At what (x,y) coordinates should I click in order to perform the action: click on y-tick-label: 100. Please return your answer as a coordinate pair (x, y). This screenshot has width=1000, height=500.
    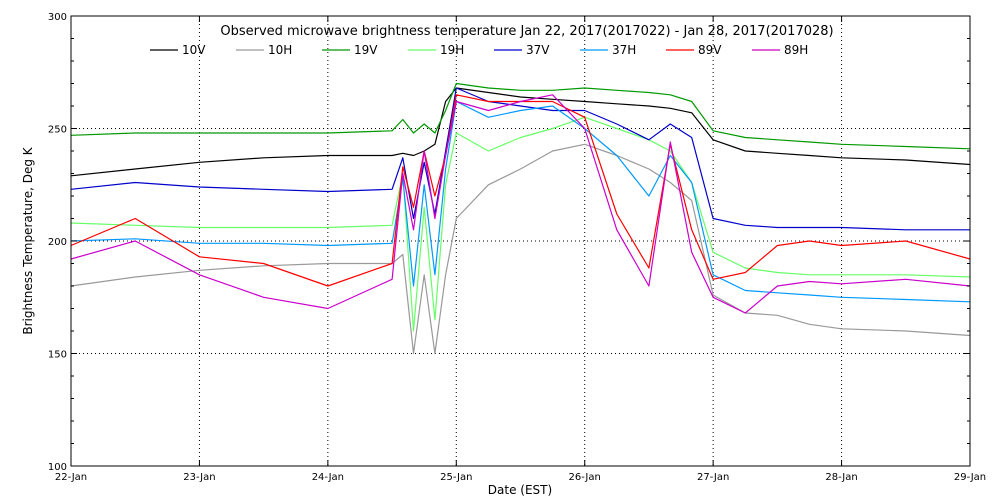
    Looking at the image, I should click on (57, 467).